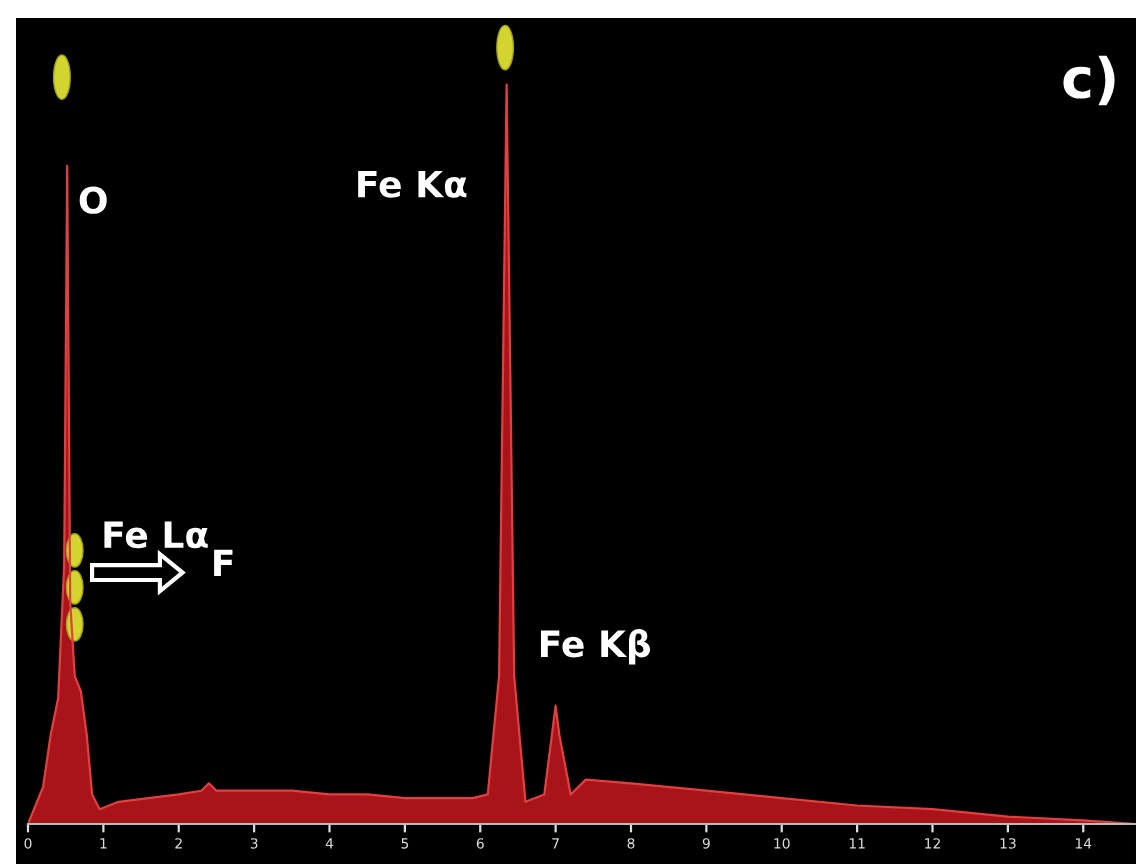 This screenshot has height=866, width=1136. Describe the element at coordinates (596, 646) in the screenshot. I see `annotation: Fe Kβ` at that location.